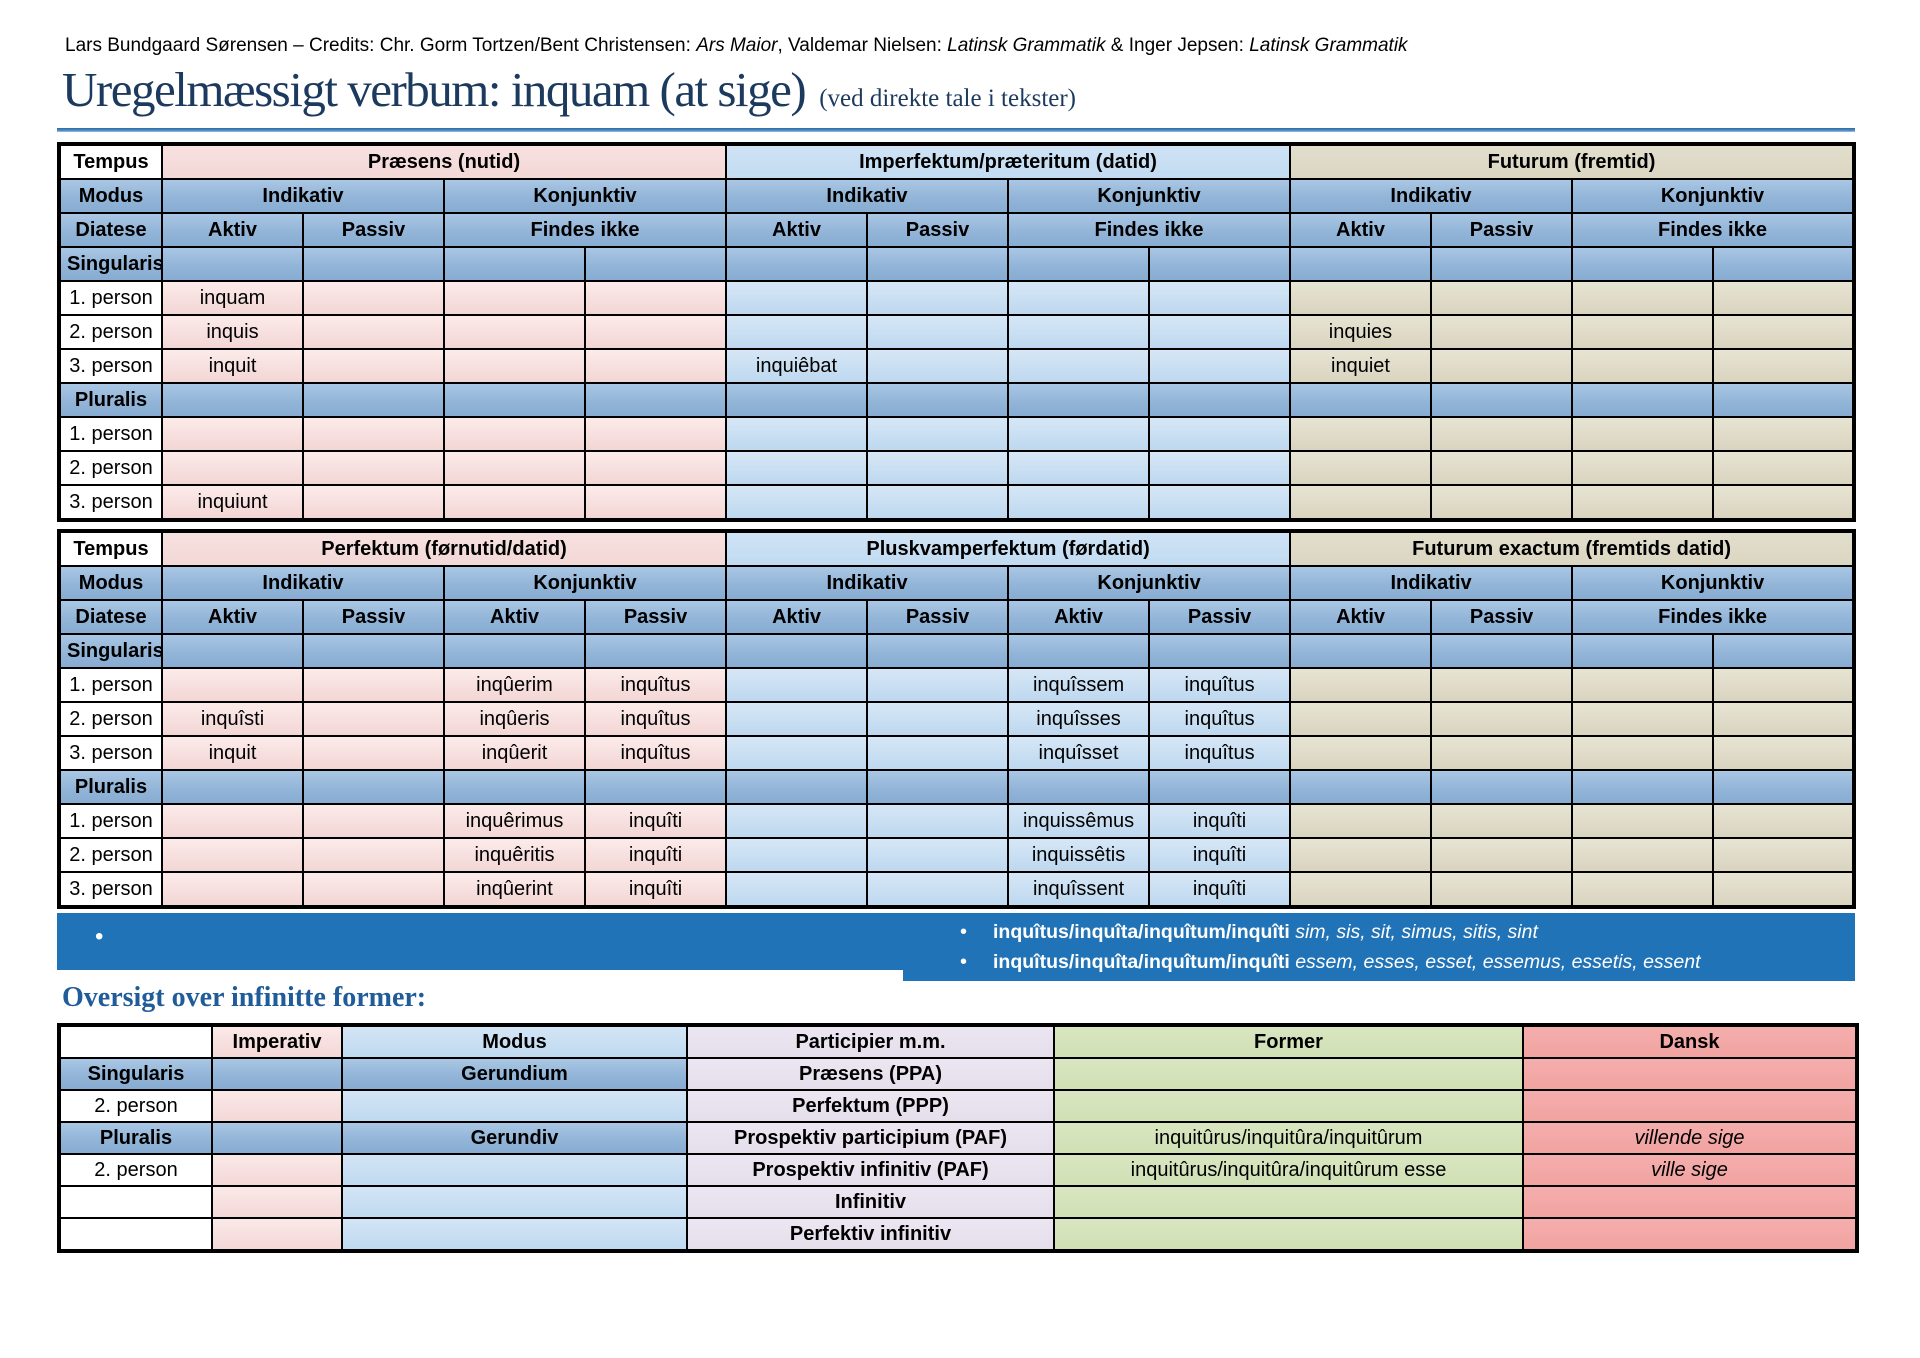 The height and width of the screenshot is (1358, 1920). Describe the element at coordinates (1079, 821) in the screenshot. I see `form-cell: inquissêmus` at that location.